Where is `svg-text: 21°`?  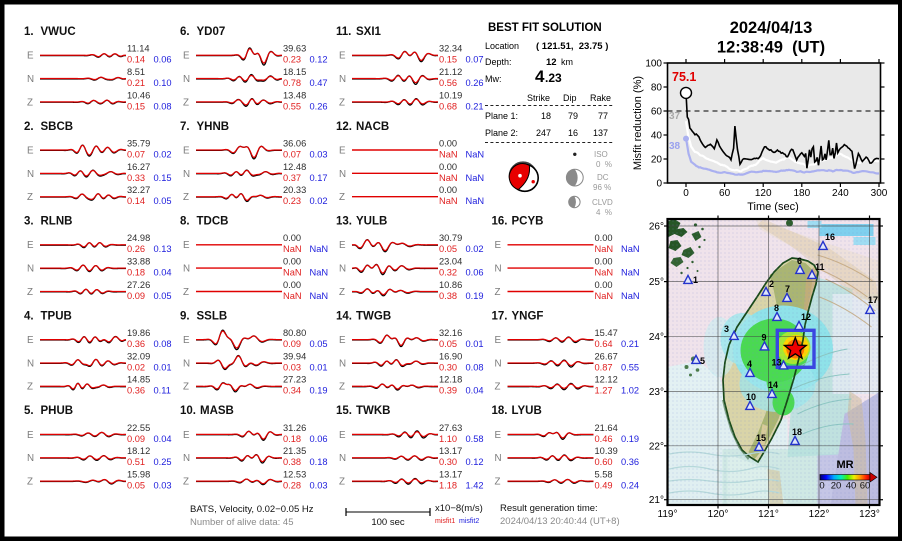
svg-text: 21° is located at coordinates (656, 500).